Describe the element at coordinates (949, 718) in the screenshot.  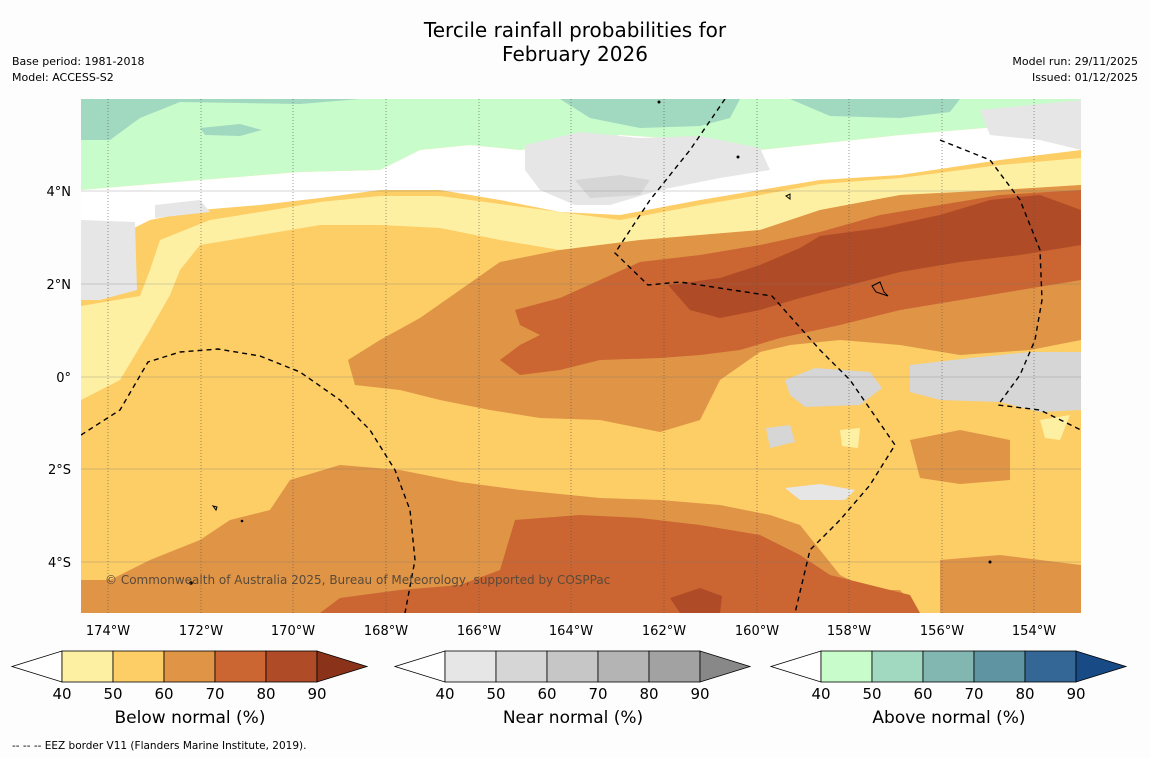
I see `above-normal-label: Above normal (%)` at that location.